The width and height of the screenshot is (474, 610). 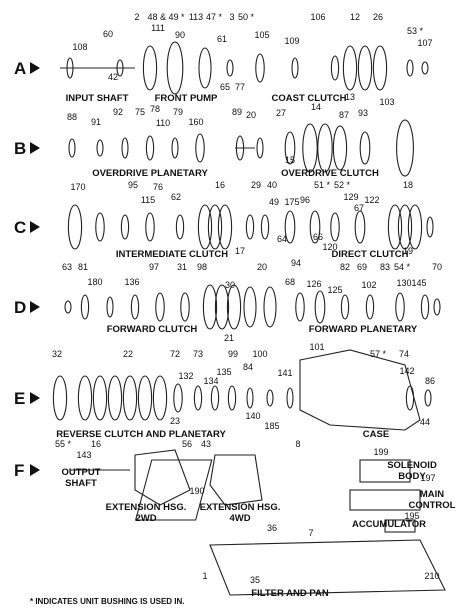 What do you see at coordinates (214, 17) in the screenshot?
I see `callout: 47 *` at bounding box center [214, 17].